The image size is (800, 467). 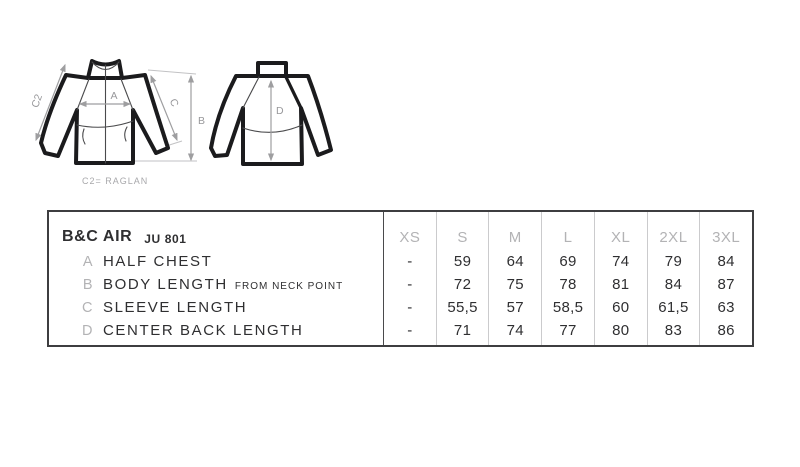 What do you see at coordinates (462, 284) in the screenshot?
I see `table-cell: 72` at bounding box center [462, 284].